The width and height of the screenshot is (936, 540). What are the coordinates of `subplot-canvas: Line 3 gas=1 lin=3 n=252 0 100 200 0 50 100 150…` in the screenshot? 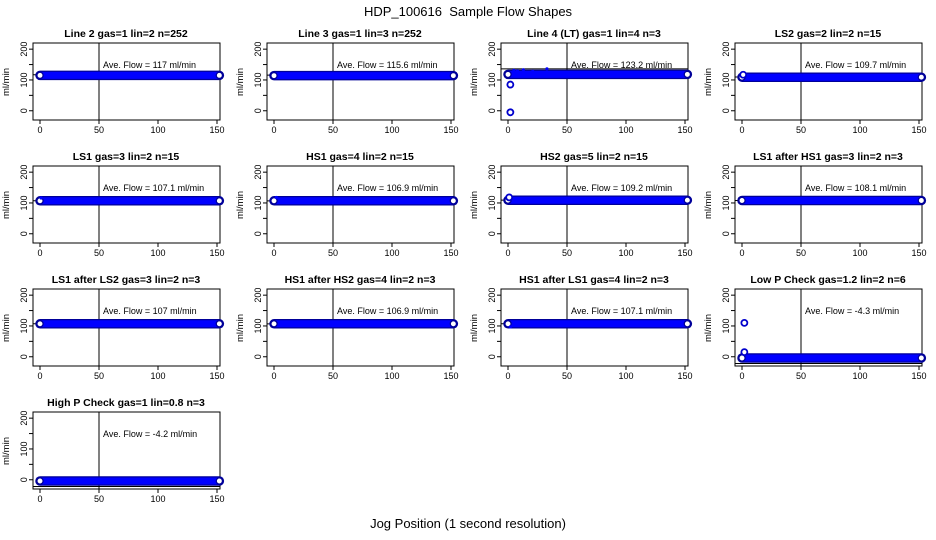 It's located at (347, 81).